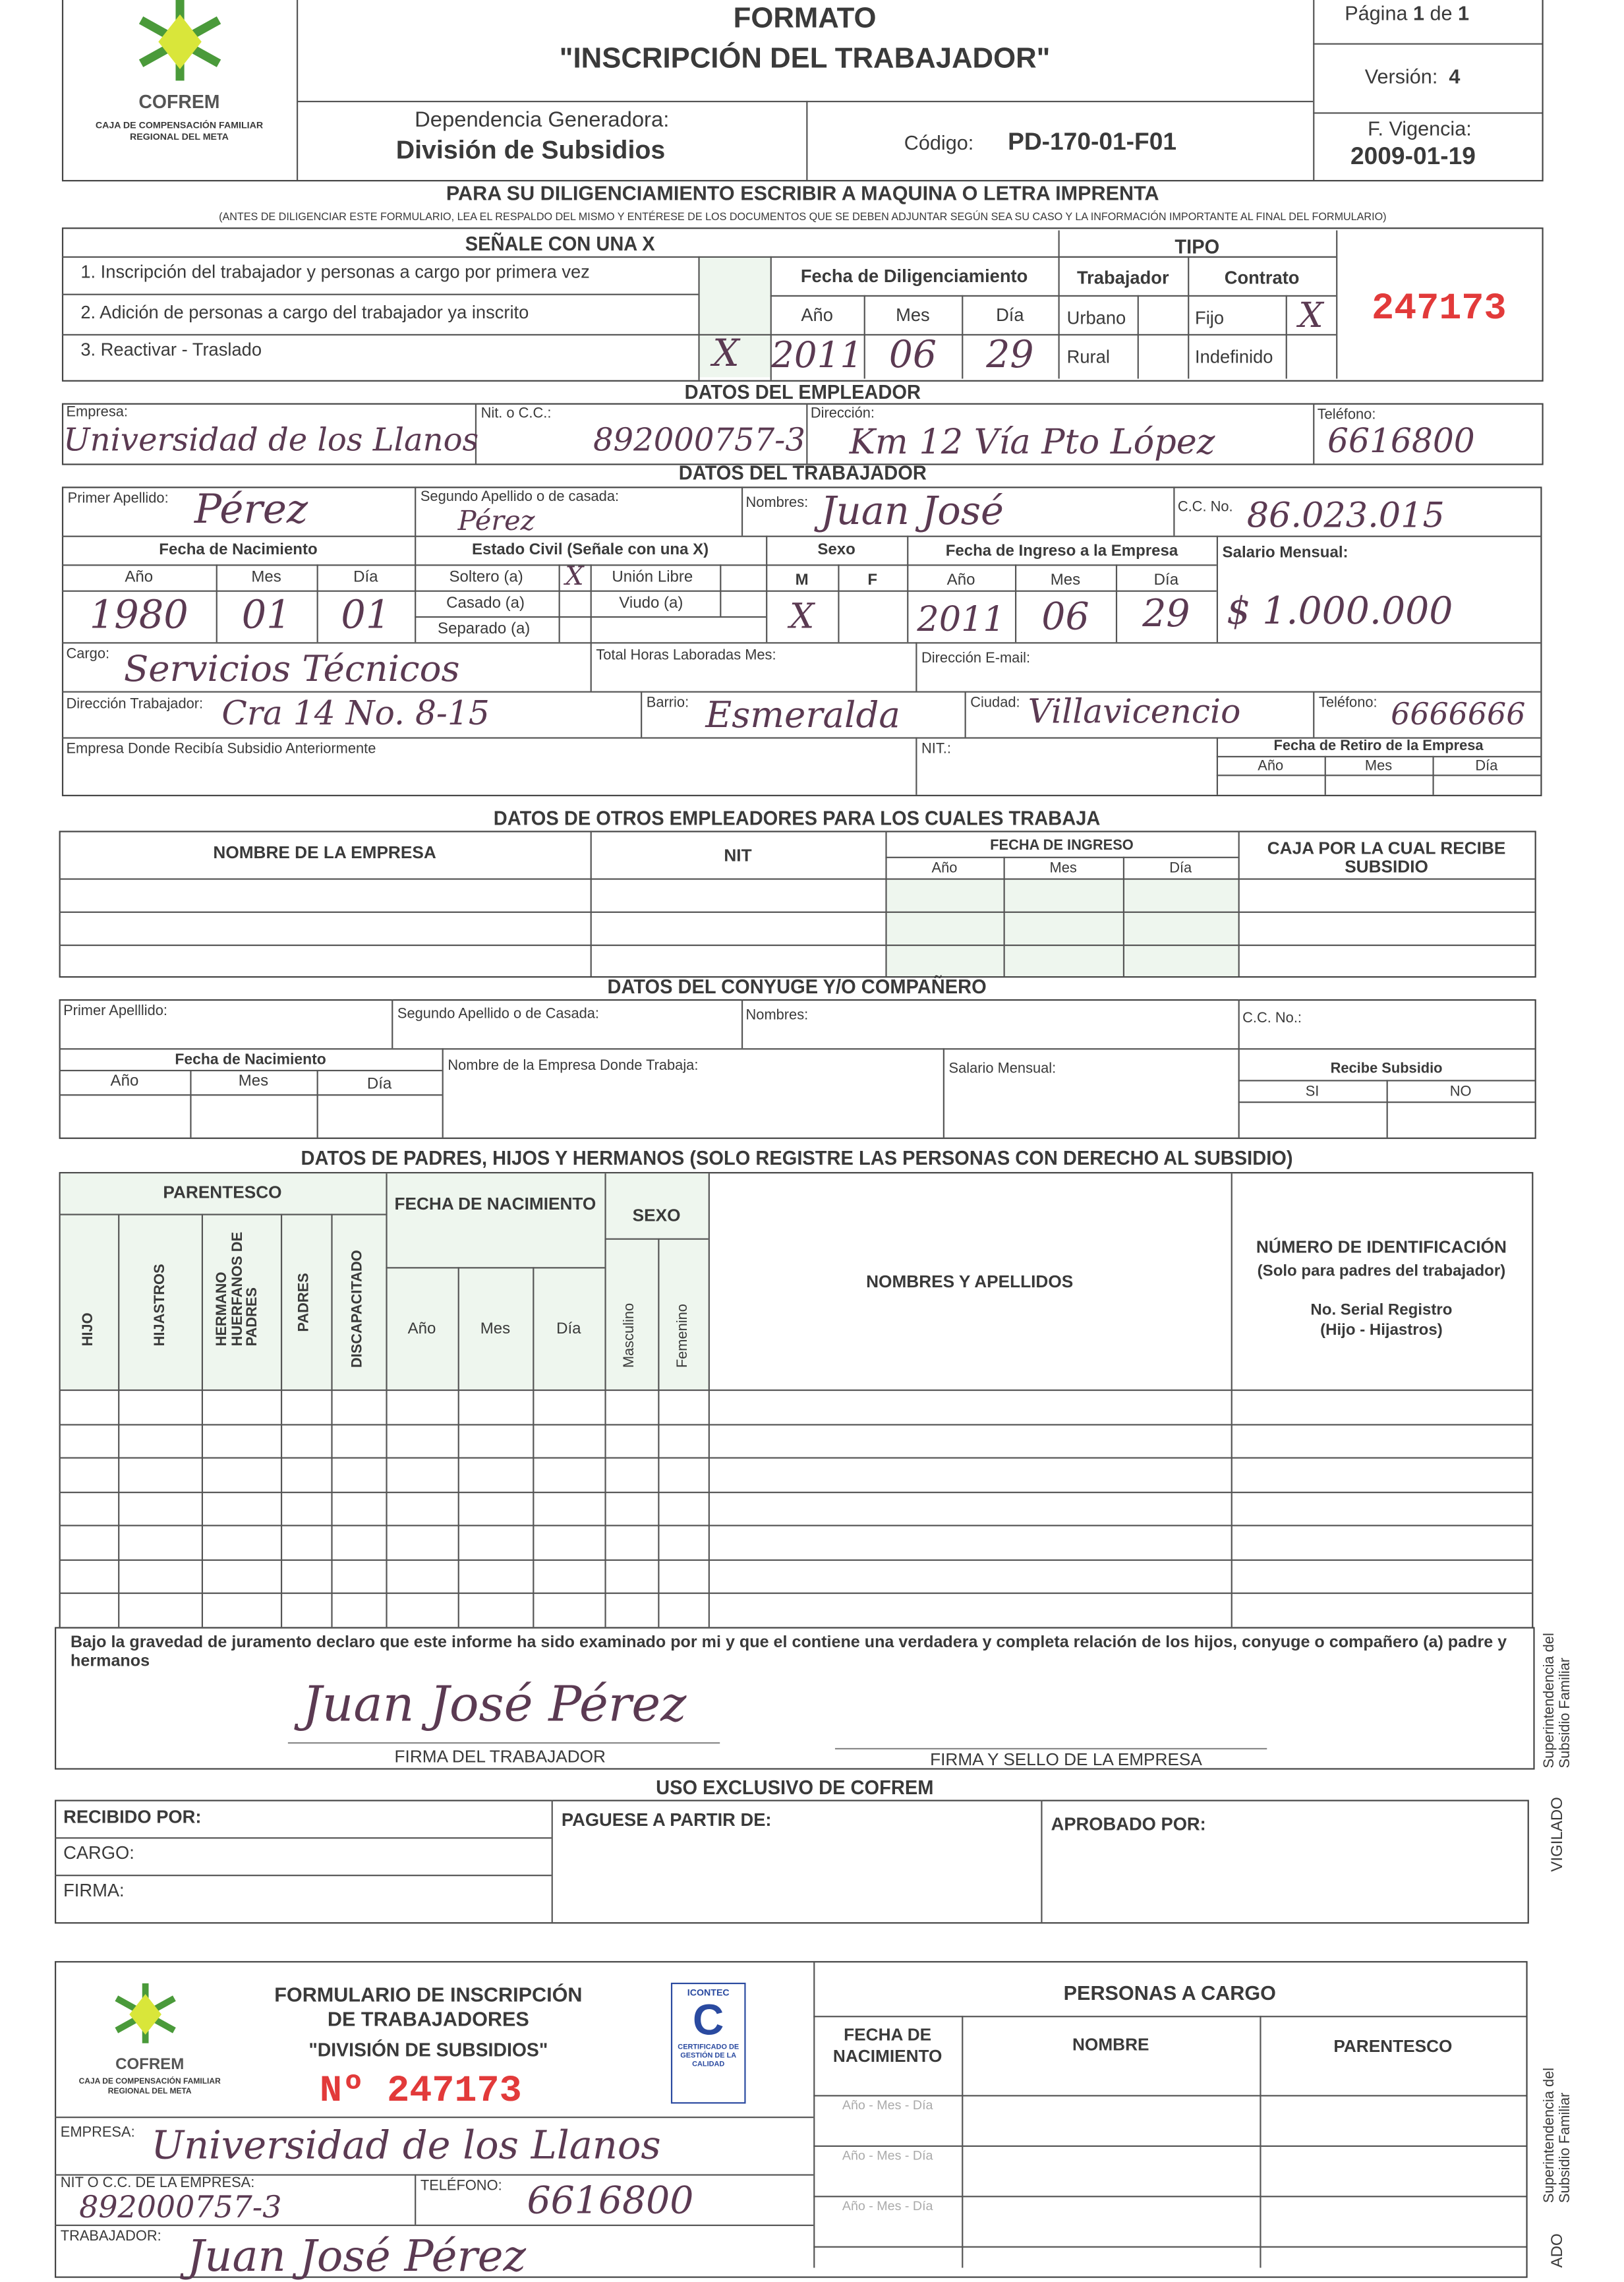  Describe the element at coordinates (1210, 318) in the screenshot. I see `fijo-option: Fijo` at that location.